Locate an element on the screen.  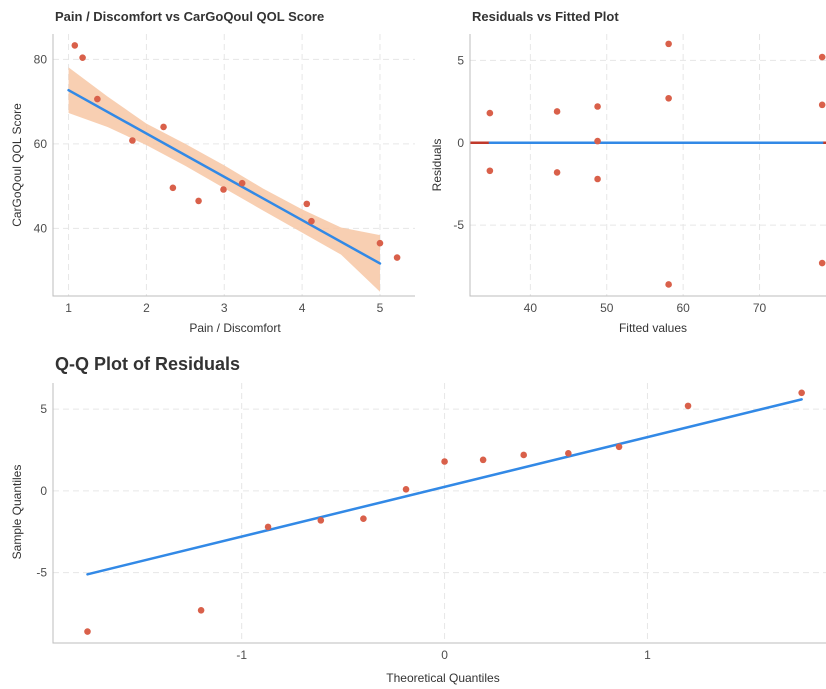
x-tick-labels: -1 0 1 is located at coordinates (443, 655).